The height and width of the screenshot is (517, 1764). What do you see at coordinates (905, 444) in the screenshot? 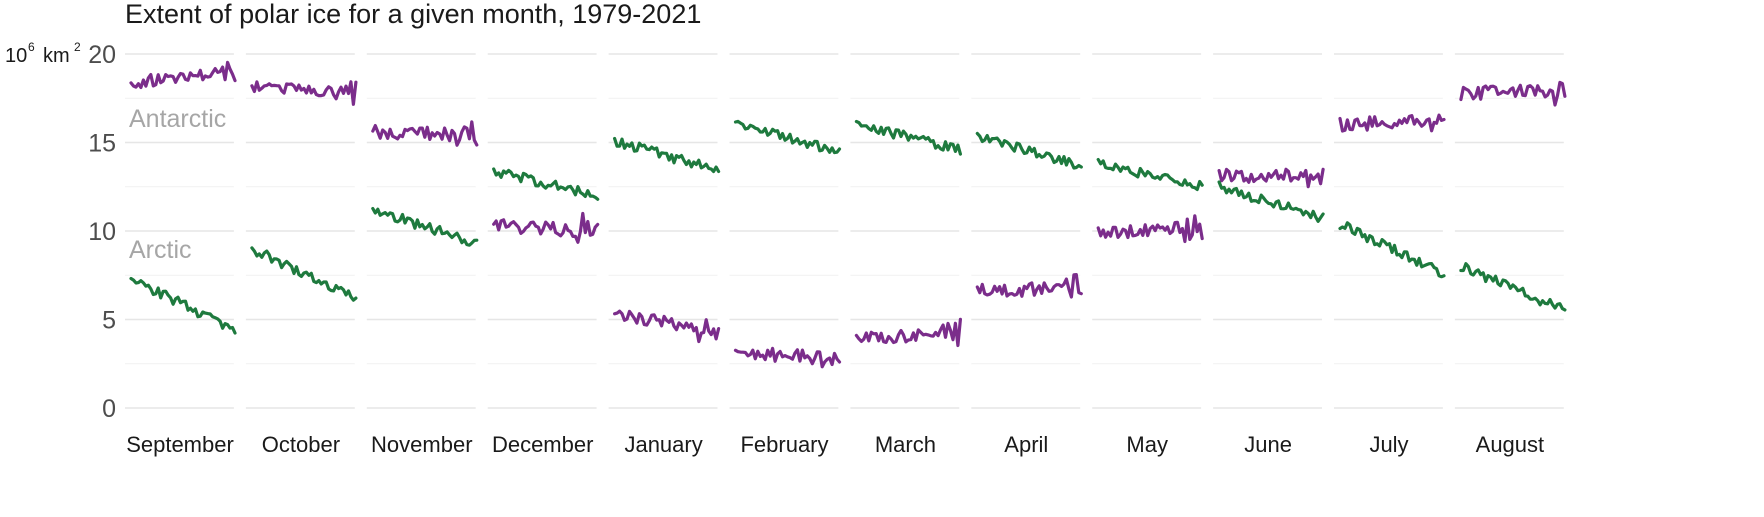
I see `panel-label: March` at bounding box center [905, 444].